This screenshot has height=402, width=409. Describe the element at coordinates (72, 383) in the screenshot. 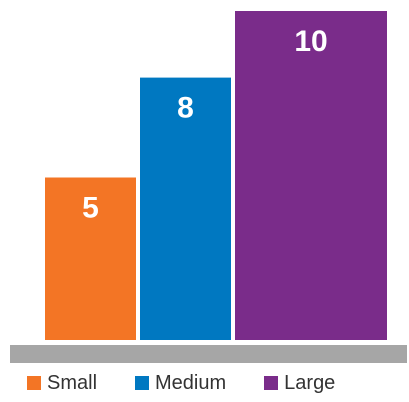

I see `legend-label-small: Small` at that location.